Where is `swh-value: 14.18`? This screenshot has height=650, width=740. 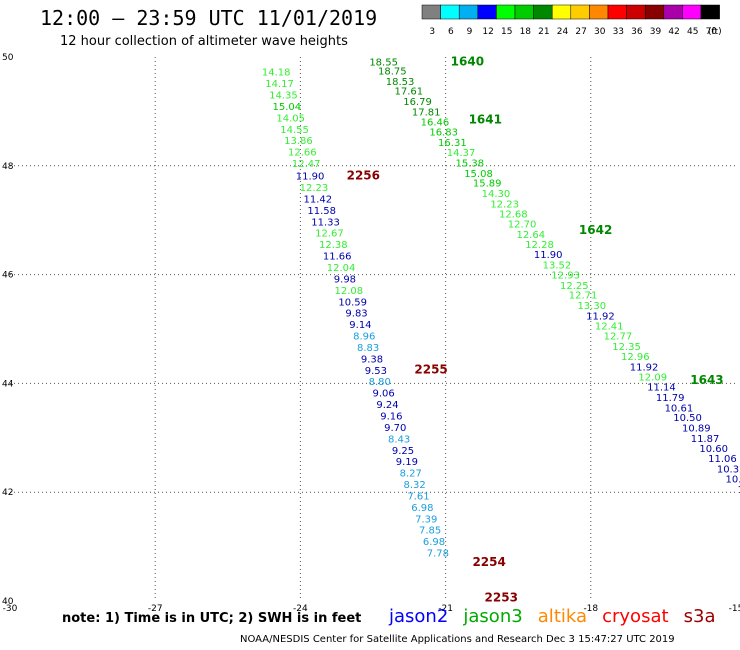 swh-value: 14.18 is located at coordinates (276, 73).